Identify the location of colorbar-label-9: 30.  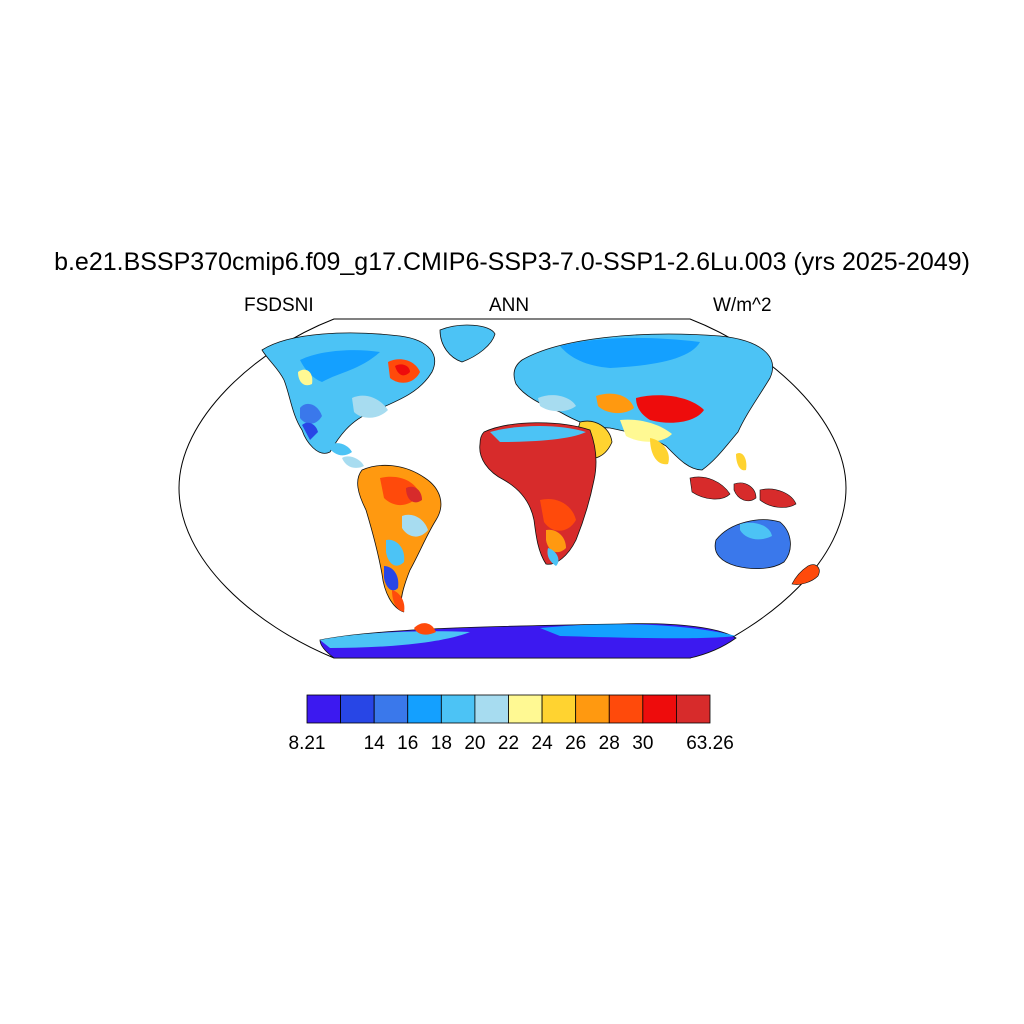
(643, 743).